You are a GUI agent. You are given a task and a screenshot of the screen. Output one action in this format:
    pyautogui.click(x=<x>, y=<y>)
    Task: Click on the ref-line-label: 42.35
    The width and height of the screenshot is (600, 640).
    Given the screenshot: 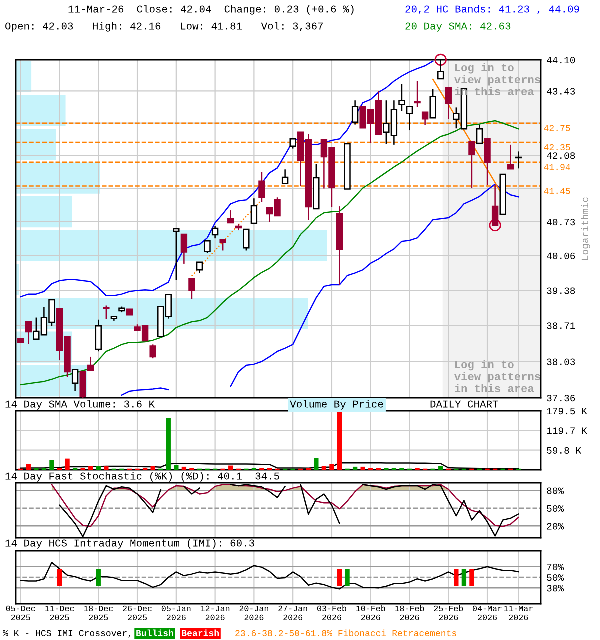 What is the action you would take?
    pyautogui.click(x=557, y=147)
    